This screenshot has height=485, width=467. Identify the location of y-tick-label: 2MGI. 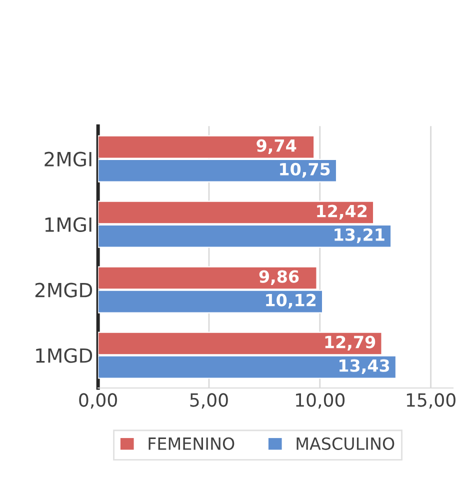
(68, 159).